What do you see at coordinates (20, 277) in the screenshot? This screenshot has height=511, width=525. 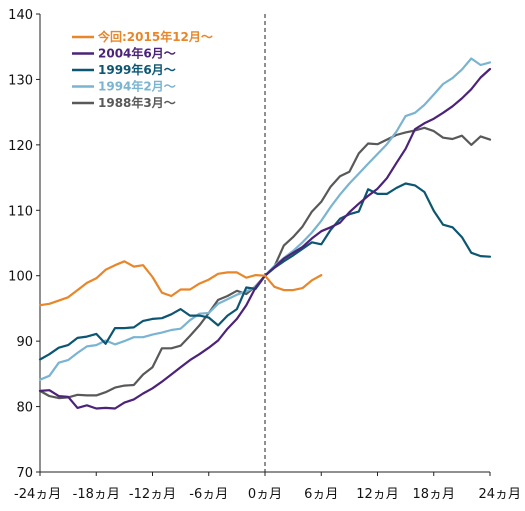 I see `y-tick-label: 100` at bounding box center [20, 277].